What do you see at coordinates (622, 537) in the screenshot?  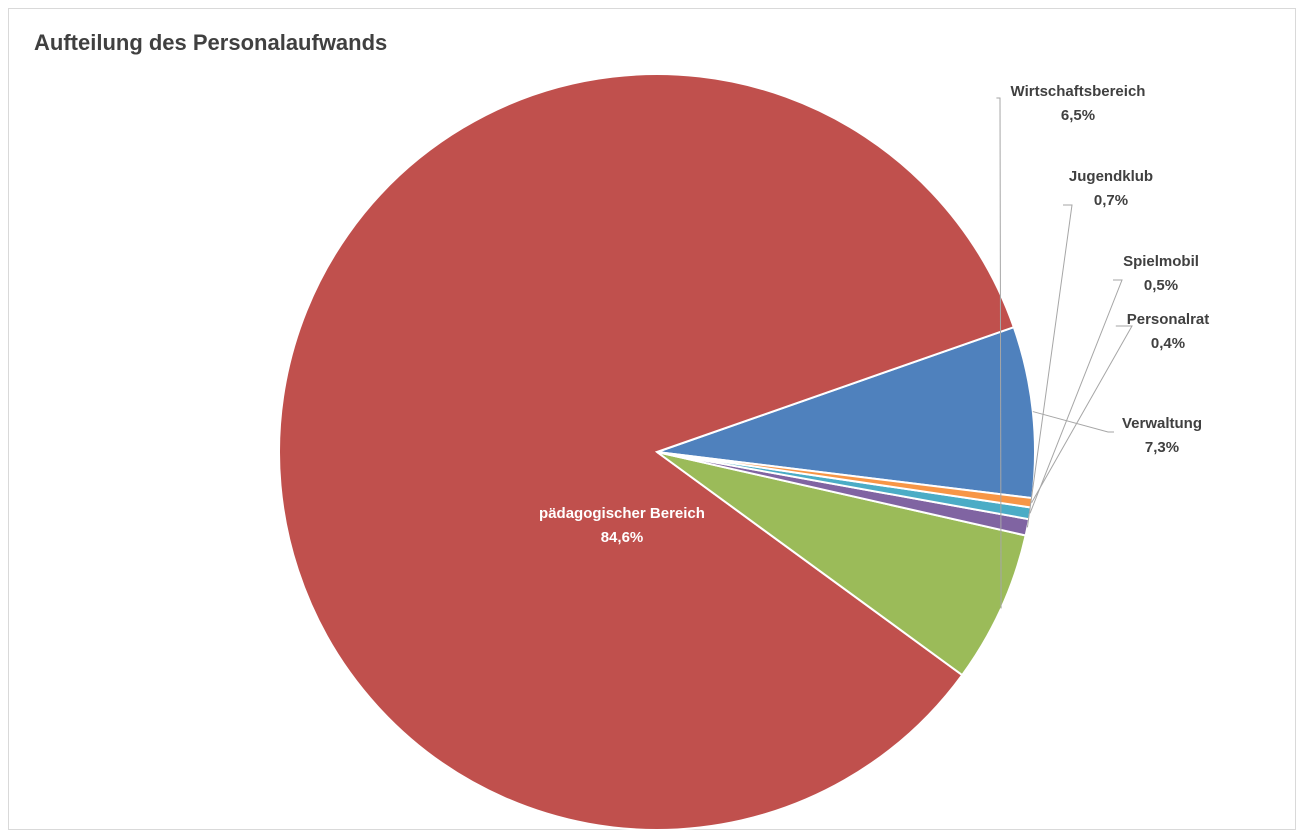 I see `data-label-value: 84,6%` at bounding box center [622, 537].